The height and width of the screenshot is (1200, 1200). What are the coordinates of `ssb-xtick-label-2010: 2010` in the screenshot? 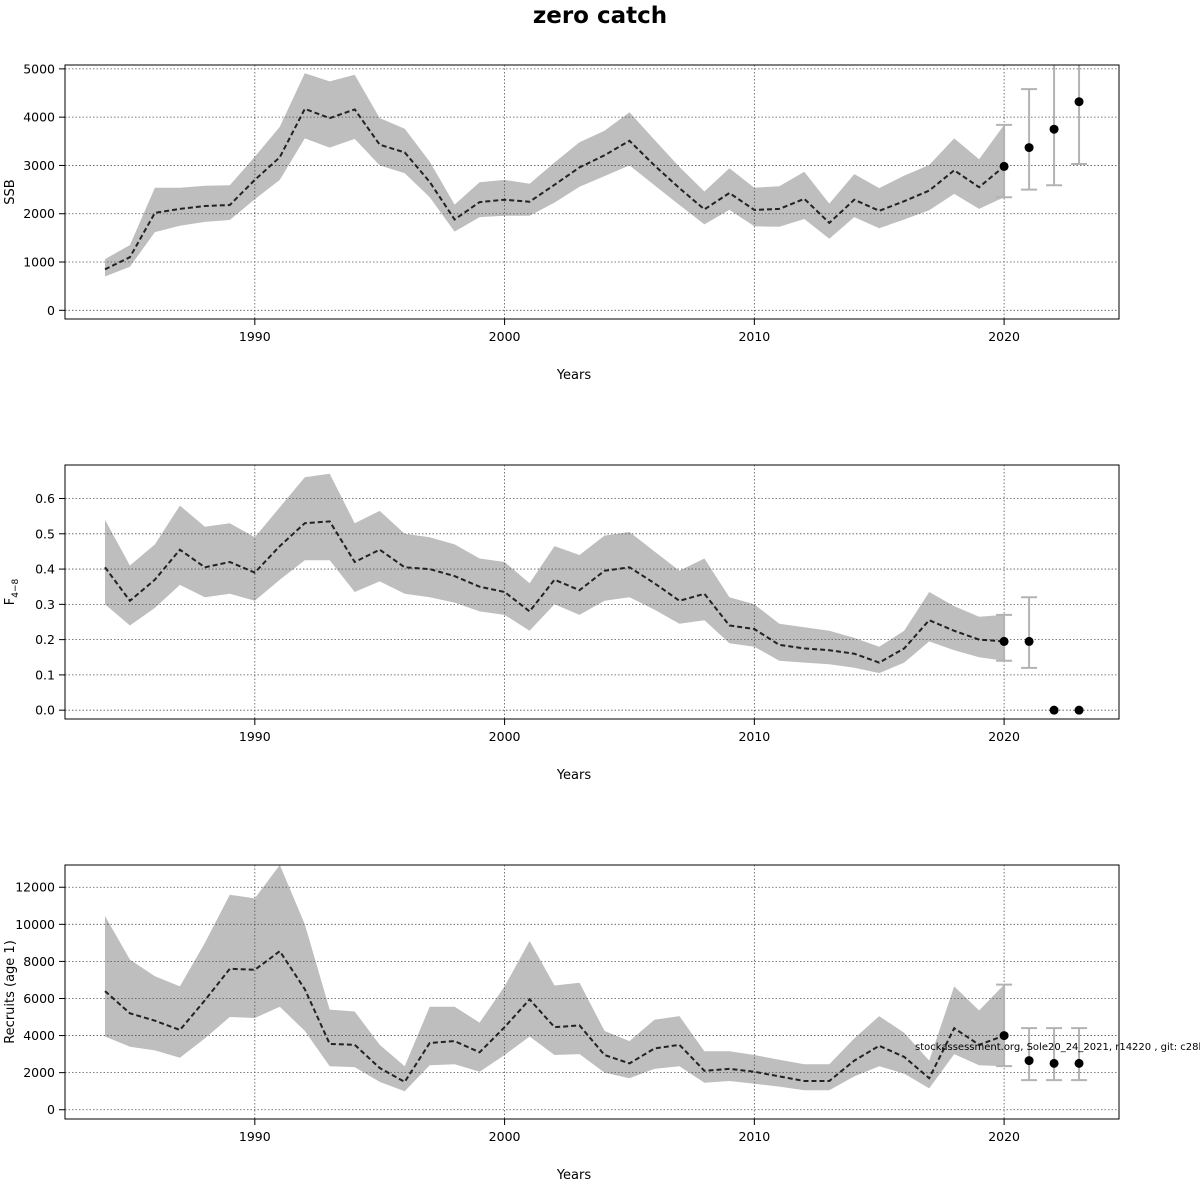 It's located at (754, 336).